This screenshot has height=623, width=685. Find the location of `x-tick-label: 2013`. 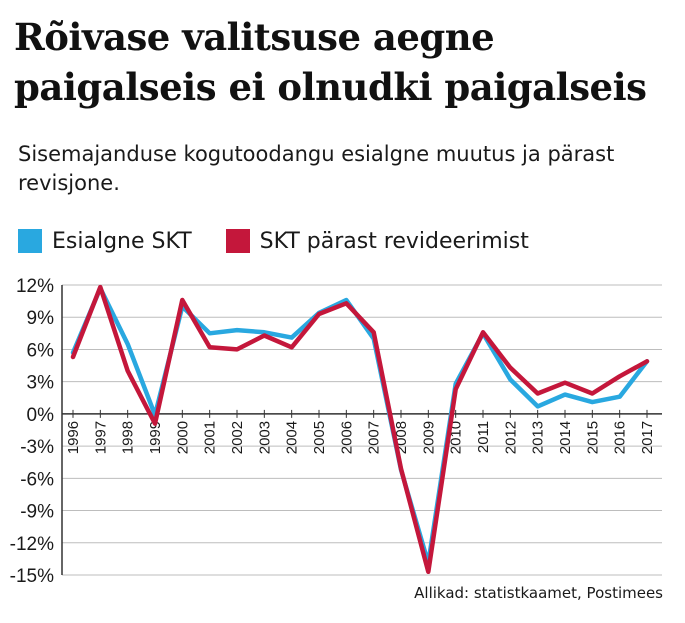

x-tick-label: 2013 is located at coordinates (538, 437).